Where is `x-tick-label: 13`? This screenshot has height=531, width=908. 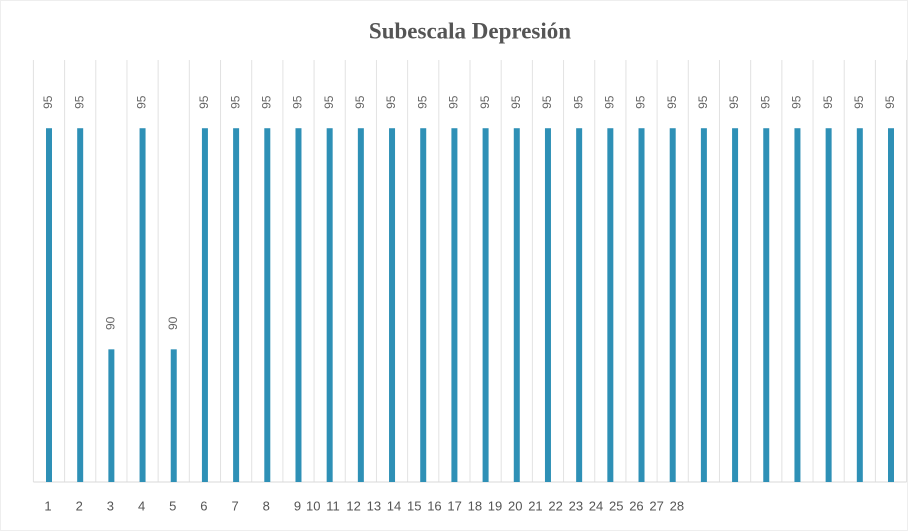 x-tick-label: 13 is located at coordinates (374, 505).